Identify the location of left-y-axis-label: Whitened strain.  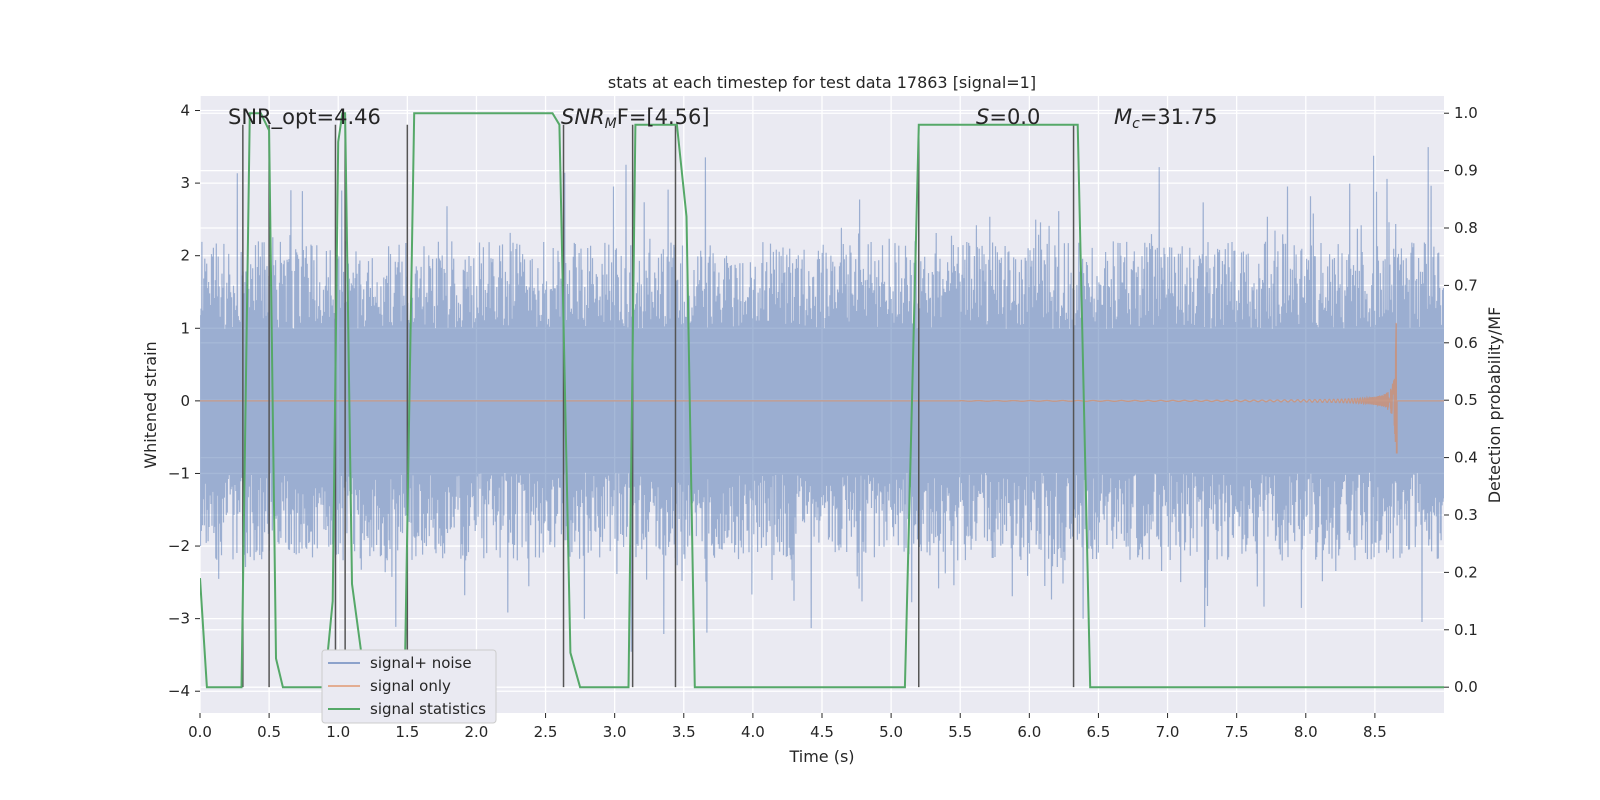
(150, 404).